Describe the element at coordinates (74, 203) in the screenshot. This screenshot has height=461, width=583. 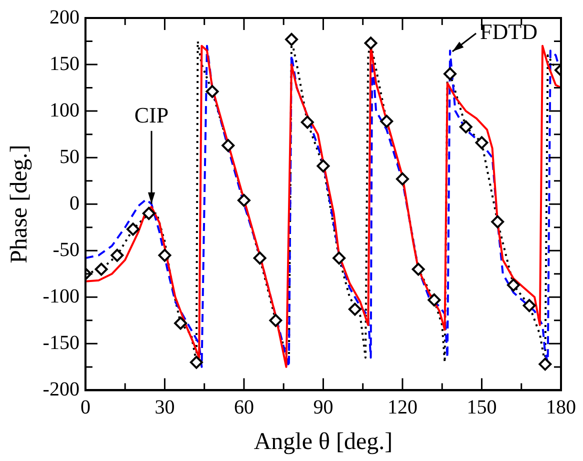
I see `y-tick-label: 0` at that location.